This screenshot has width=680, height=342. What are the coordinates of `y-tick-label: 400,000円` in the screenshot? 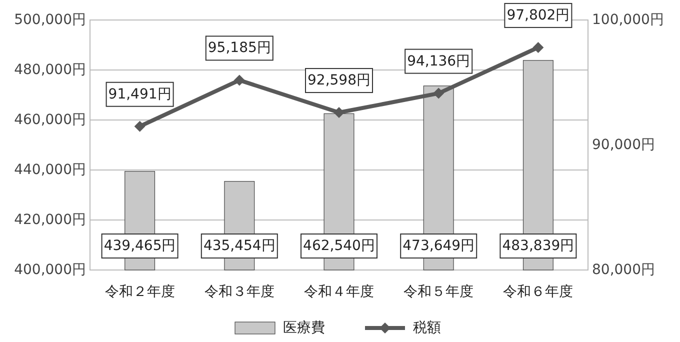 It's located at (50, 270).